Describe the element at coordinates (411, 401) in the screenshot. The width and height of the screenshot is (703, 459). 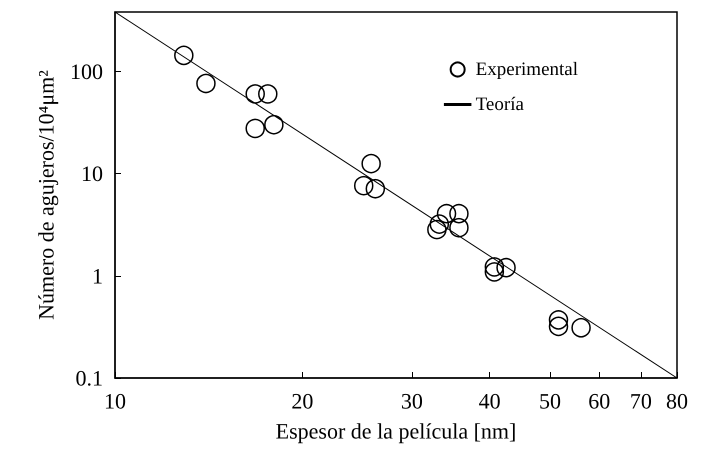
I see `x-tick-label: 30` at that location.